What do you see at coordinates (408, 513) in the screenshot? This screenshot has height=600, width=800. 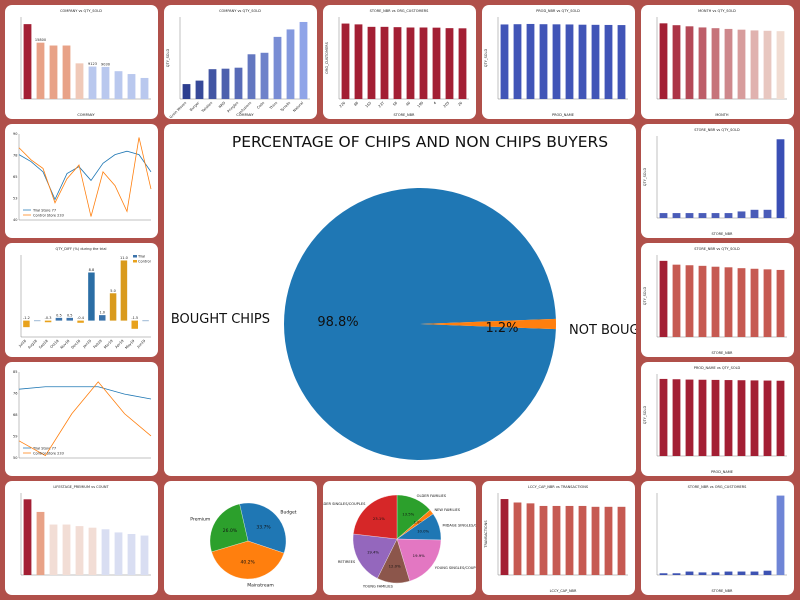 I see `pie-percent-label: 13.5%` at bounding box center [408, 513].